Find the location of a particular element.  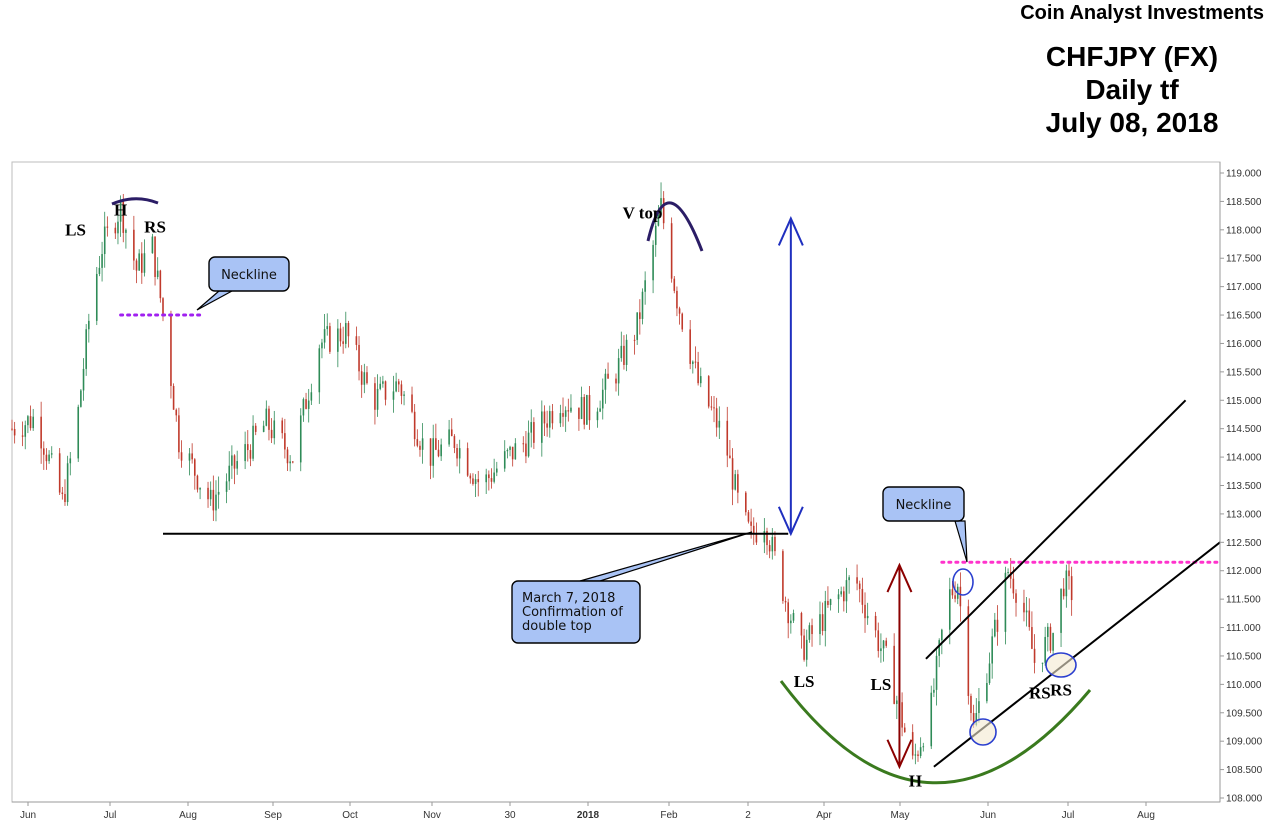

callout-text: Confirmation of is located at coordinates (572, 612).